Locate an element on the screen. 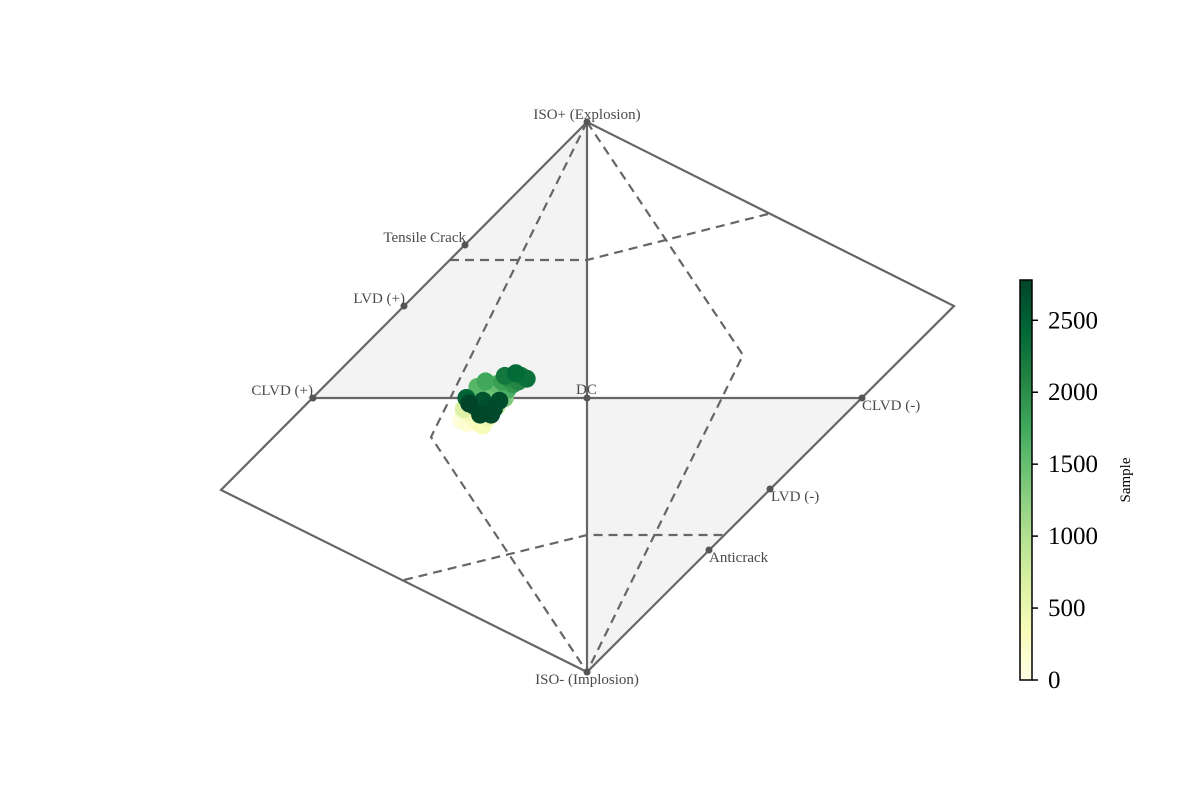 The width and height of the screenshot is (1200, 800). label-lvd-minus: LVD (-) is located at coordinates (795, 497).